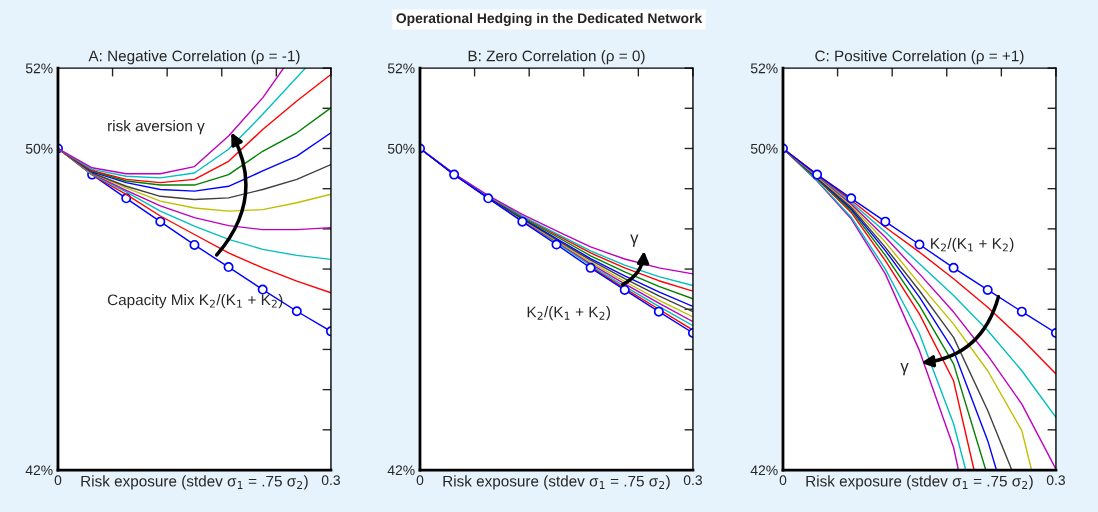 The width and height of the screenshot is (1098, 512). What do you see at coordinates (556, 57) in the screenshot?
I see `chart-subtitle: B: Zero Correlation (ρ = 0)` at bounding box center [556, 57].